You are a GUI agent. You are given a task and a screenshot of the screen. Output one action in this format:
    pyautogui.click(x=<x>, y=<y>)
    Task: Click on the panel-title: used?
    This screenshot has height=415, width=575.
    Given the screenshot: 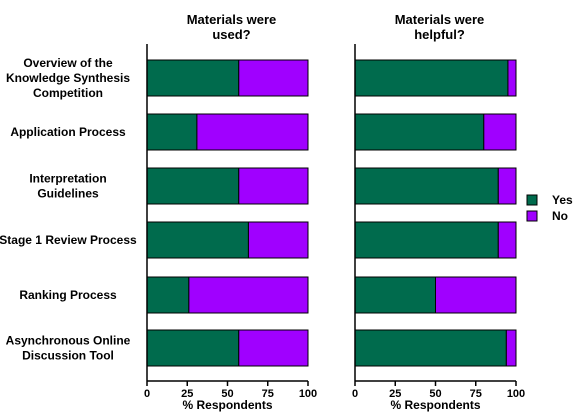 What is the action you would take?
    pyautogui.click(x=231, y=34)
    